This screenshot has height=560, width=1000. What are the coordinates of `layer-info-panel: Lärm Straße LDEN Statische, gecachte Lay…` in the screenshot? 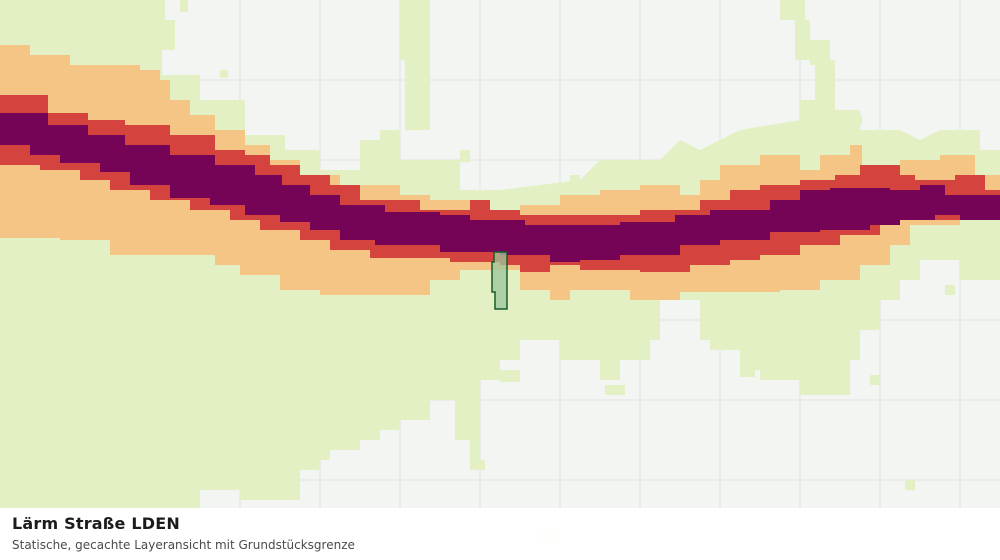 It's located at (500, 534).